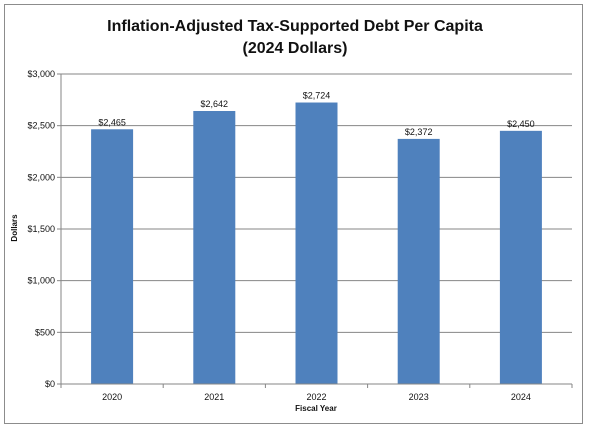 This screenshot has width=589, height=430. Describe the element at coordinates (41, 229) in the screenshot. I see `y-tick-label: $1,500` at that location.